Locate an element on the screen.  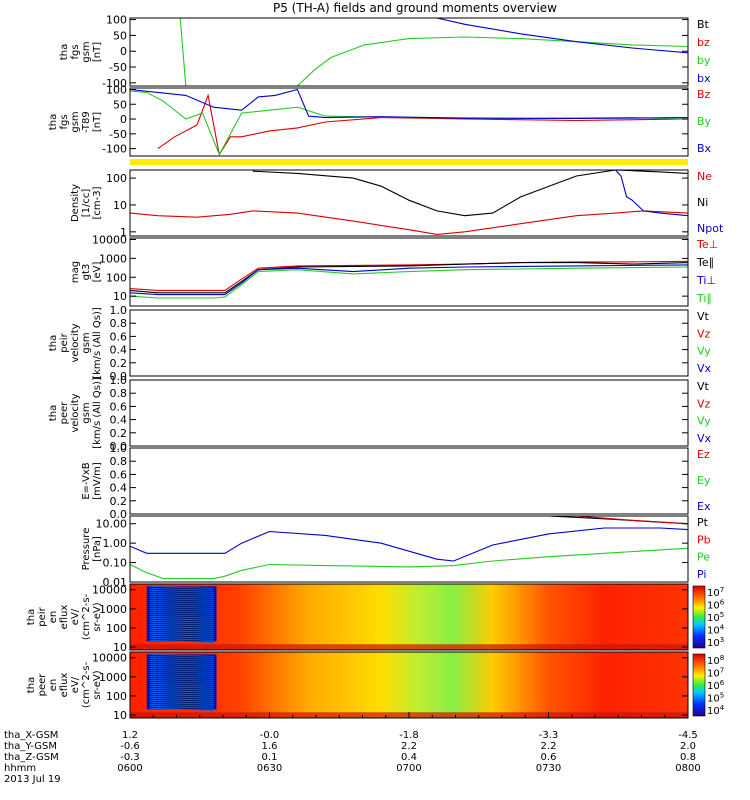
legend-Vt: Vt is located at coordinates (703, 316).